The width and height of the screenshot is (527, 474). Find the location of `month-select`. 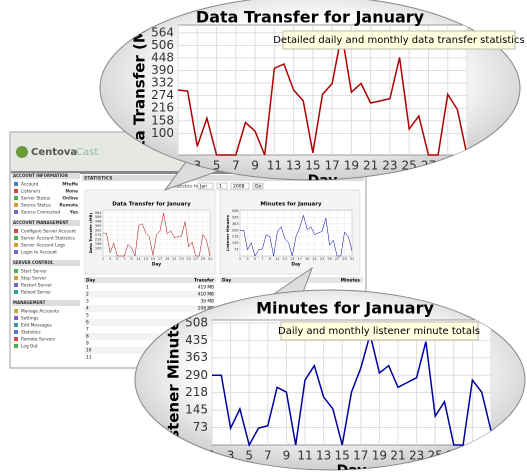

month-select is located at coordinates (205, 186).